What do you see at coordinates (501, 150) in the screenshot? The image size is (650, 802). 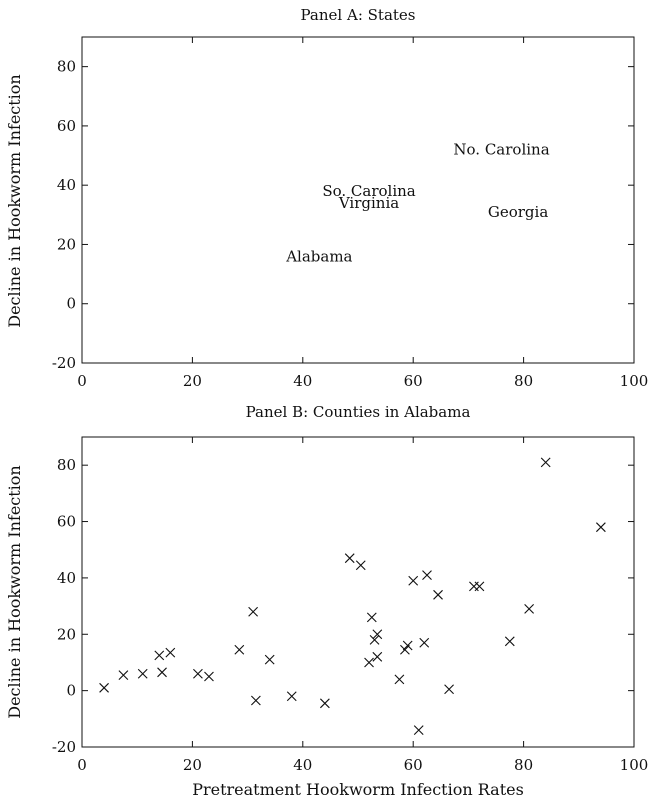 I see `state-label: No. Carolina` at bounding box center [501, 150].